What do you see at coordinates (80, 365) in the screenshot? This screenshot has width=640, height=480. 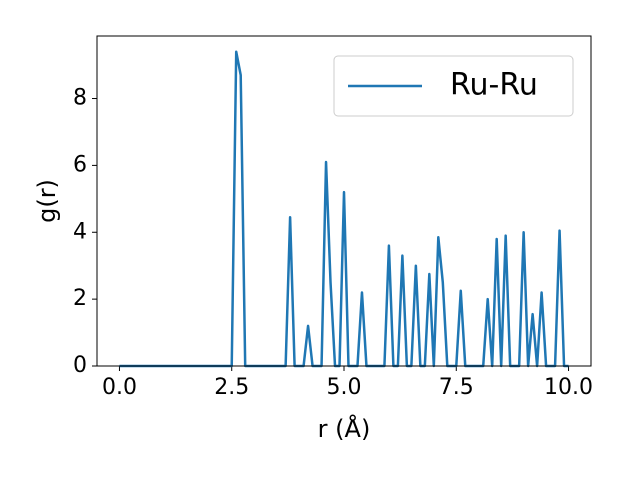 I see `y-tick-label: 0` at bounding box center [80, 365].